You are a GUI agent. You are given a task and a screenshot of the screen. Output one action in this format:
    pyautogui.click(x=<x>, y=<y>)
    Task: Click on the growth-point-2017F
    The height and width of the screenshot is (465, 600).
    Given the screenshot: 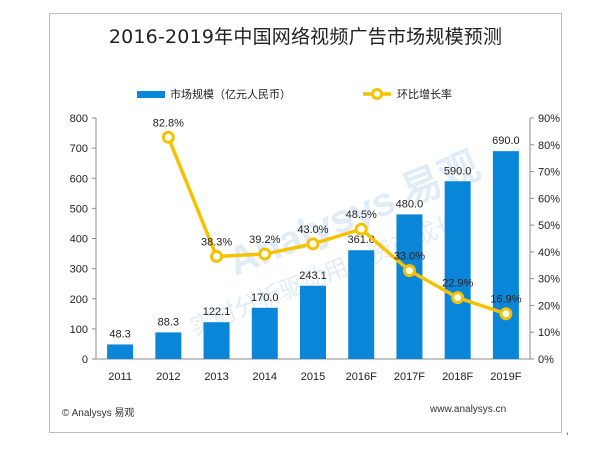 What is the action you would take?
    pyautogui.click(x=409, y=271)
    